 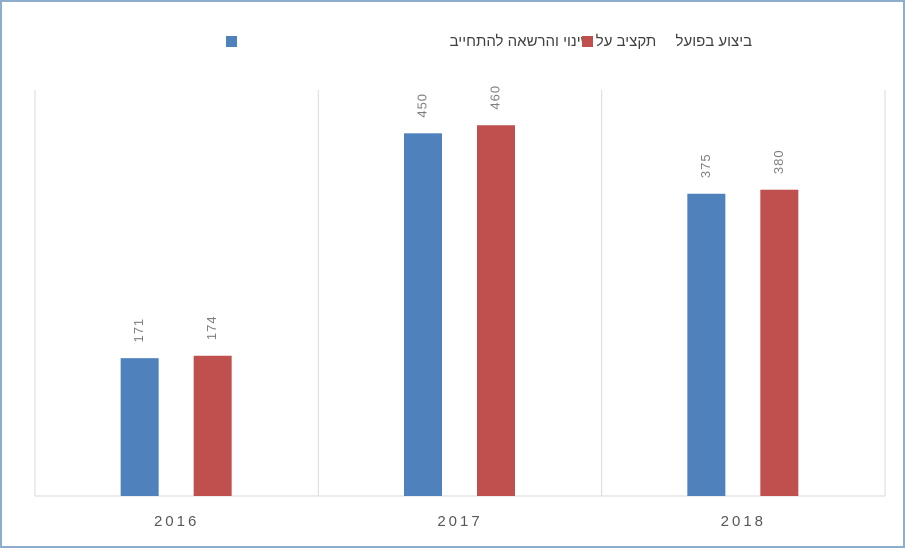 I want to click on data-label: 174, so click(x=211, y=327).